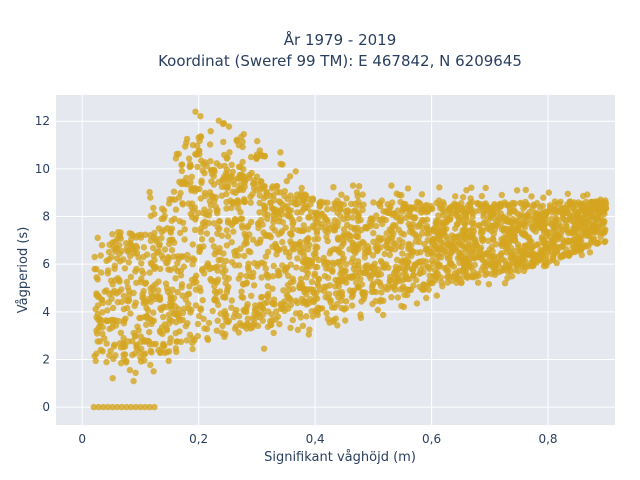  What do you see at coordinates (46, 407) in the screenshot?
I see `y-tick-label: 0` at bounding box center [46, 407].